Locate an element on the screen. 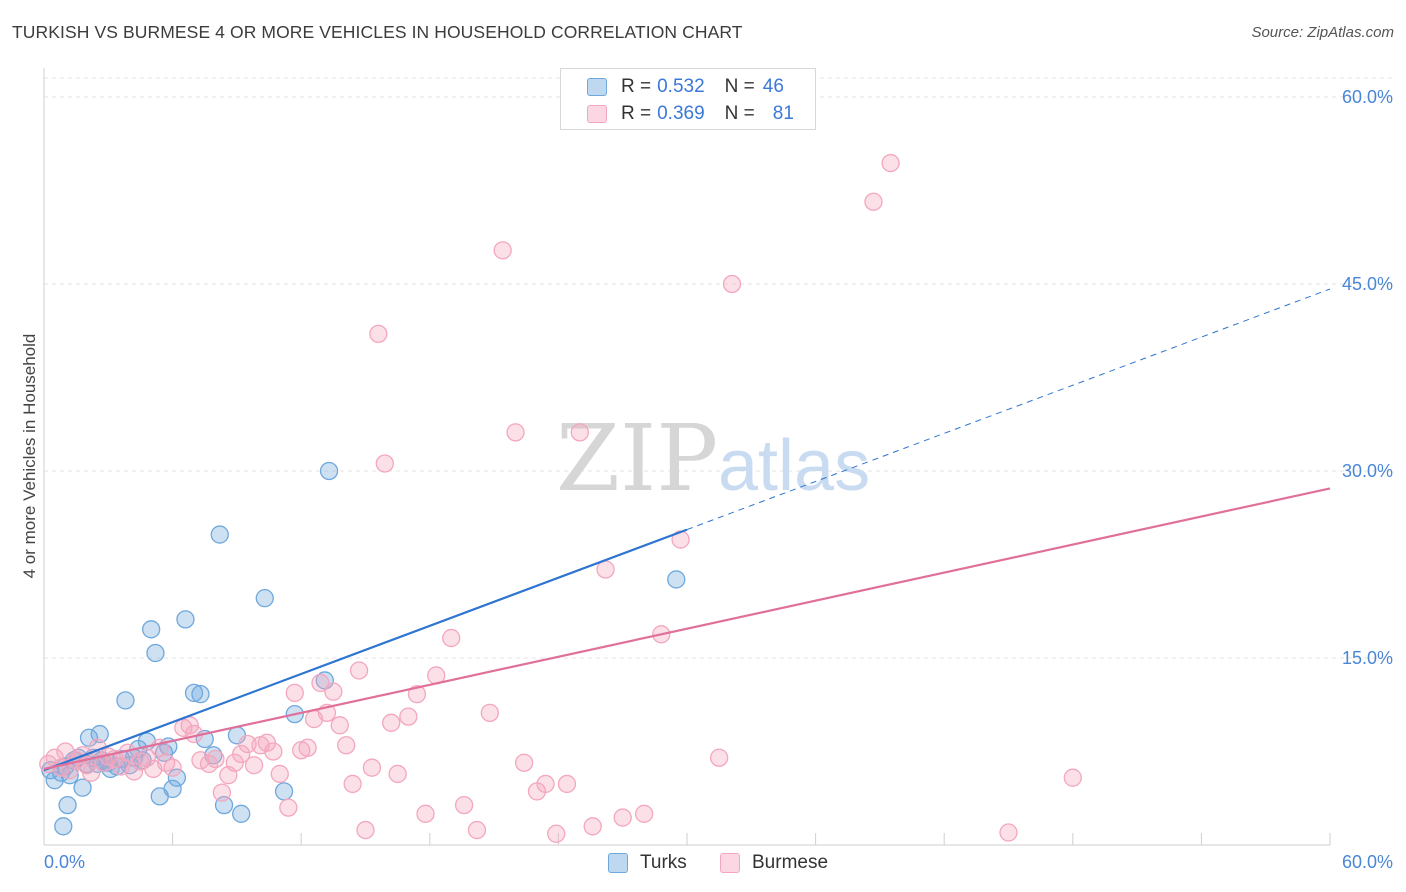 The image size is (1406, 892). watermark-atlas: atlas is located at coordinates (794, 466).